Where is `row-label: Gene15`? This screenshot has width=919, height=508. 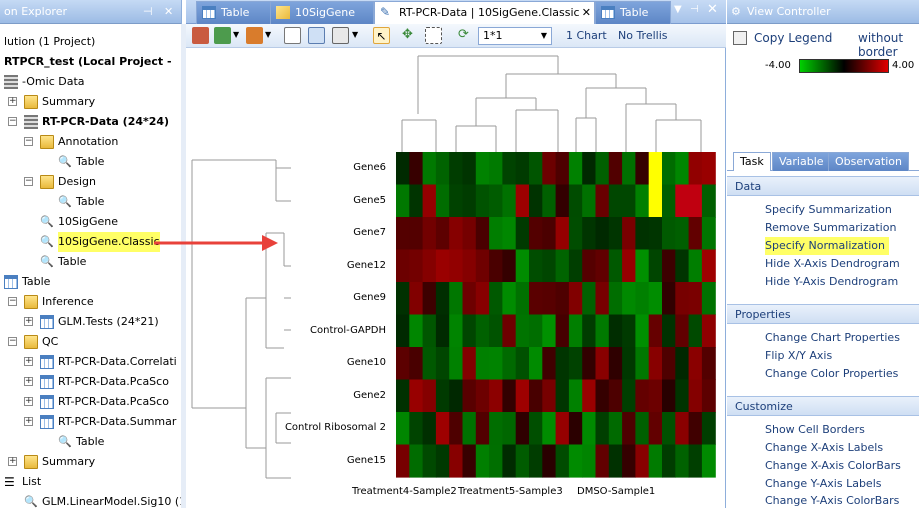
row-label: Gene15 is located at coordinates (366, 460).